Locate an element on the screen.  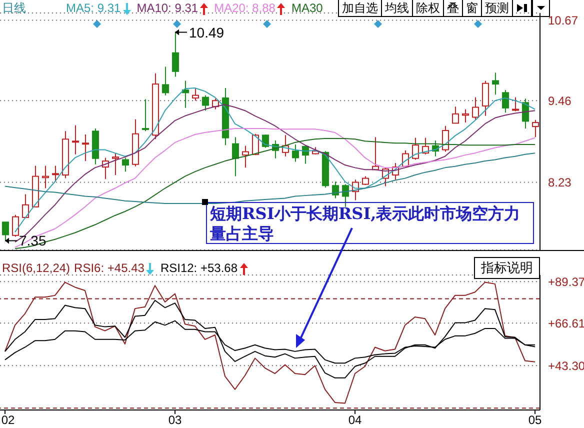
y-tick-label: +66.61 is located at coordinates (566, 323).